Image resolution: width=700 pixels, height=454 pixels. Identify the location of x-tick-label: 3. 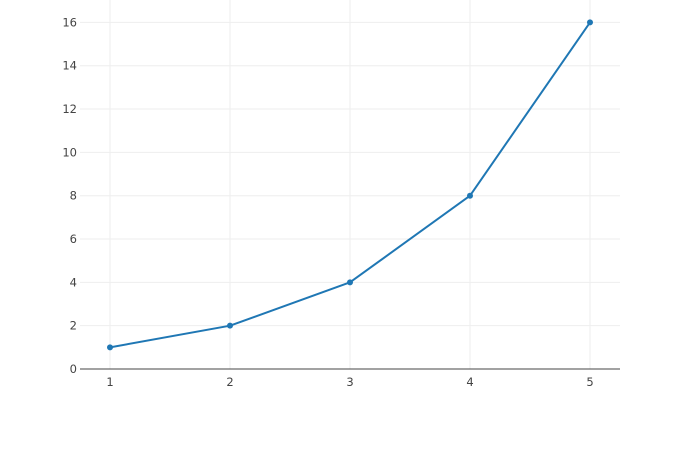
(349, 382).